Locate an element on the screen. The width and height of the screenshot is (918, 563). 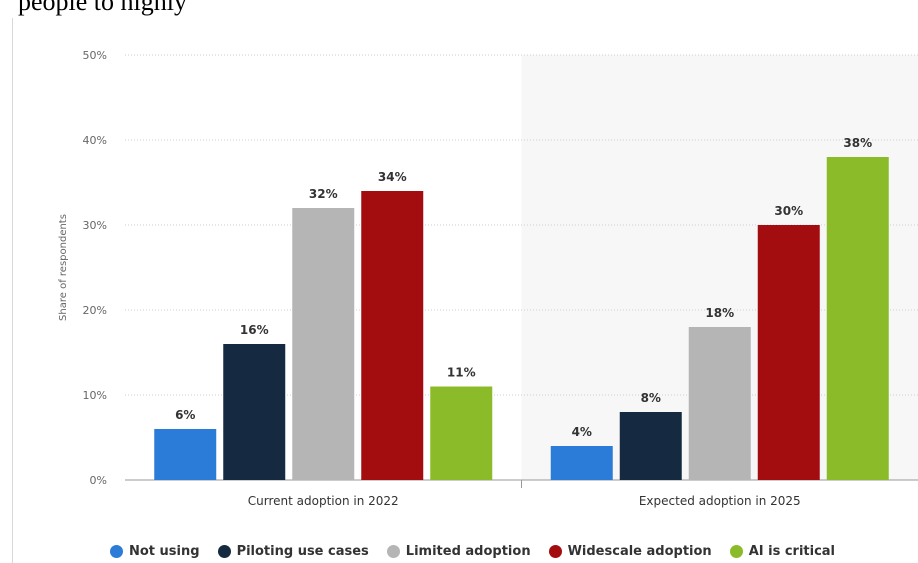
legend-label: Widescale adoption is located at coordinates (639, 551).